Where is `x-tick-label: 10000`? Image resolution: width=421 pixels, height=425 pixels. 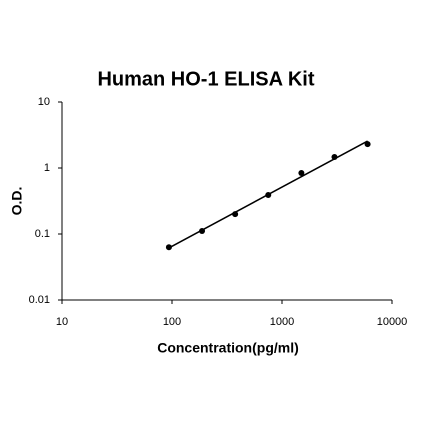
x-tick-label: 10000 is located at coordinates (392, 322).